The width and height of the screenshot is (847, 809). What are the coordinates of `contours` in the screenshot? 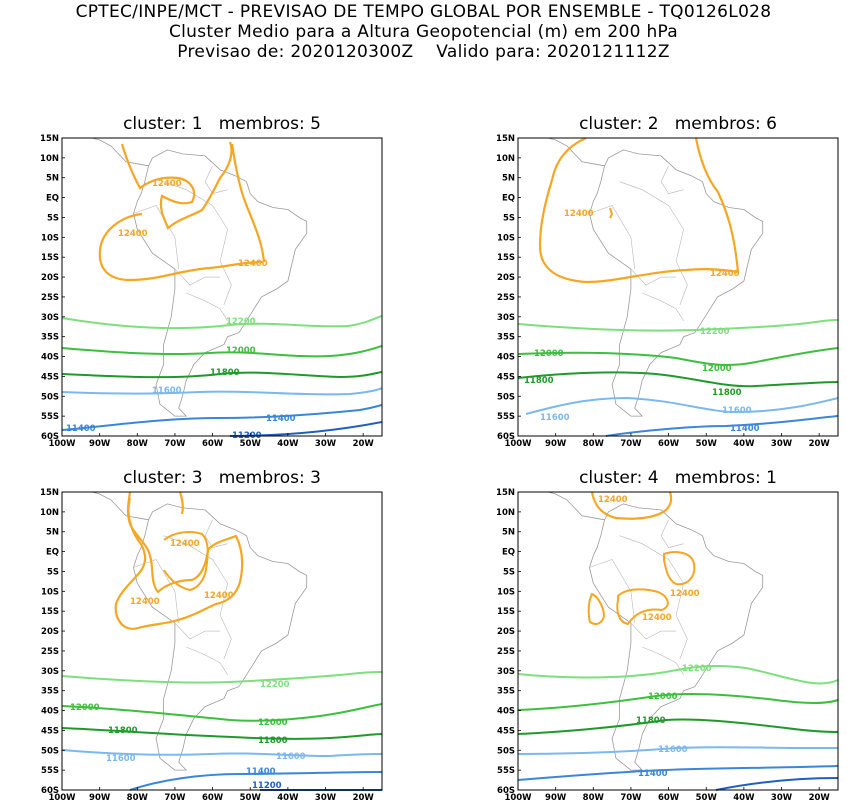 It's located at (222, 641).